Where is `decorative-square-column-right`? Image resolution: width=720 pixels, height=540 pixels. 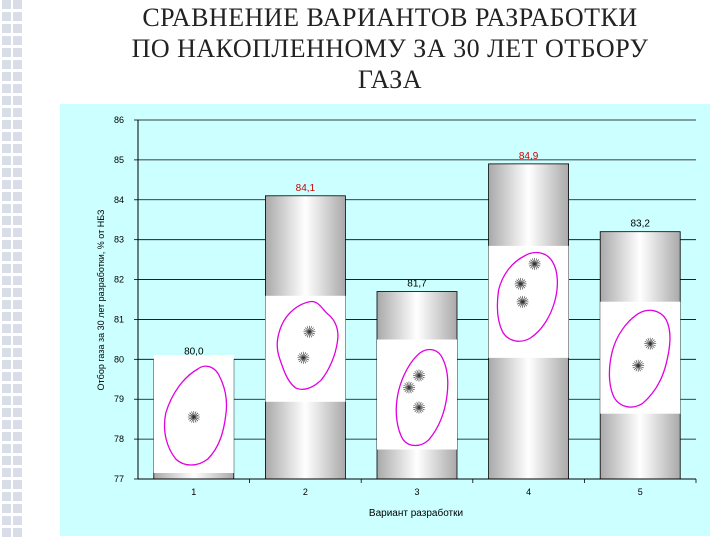
decorative-square-column-right is located at coordinates (17, 270).